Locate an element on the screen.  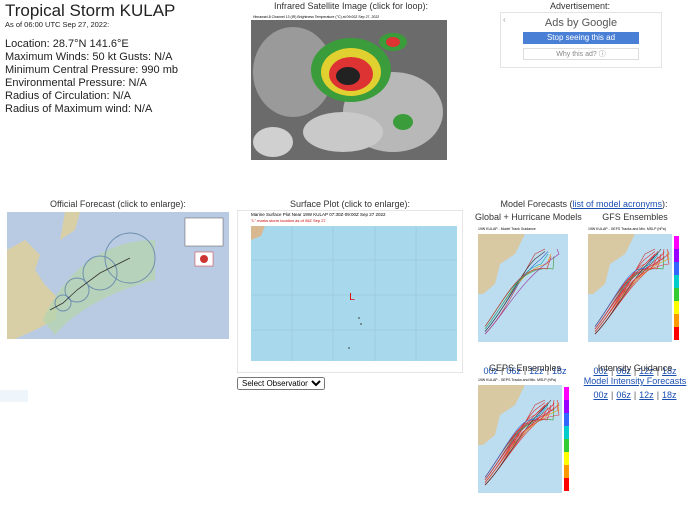
storm-marker: L is located at coordinates (352, 297).